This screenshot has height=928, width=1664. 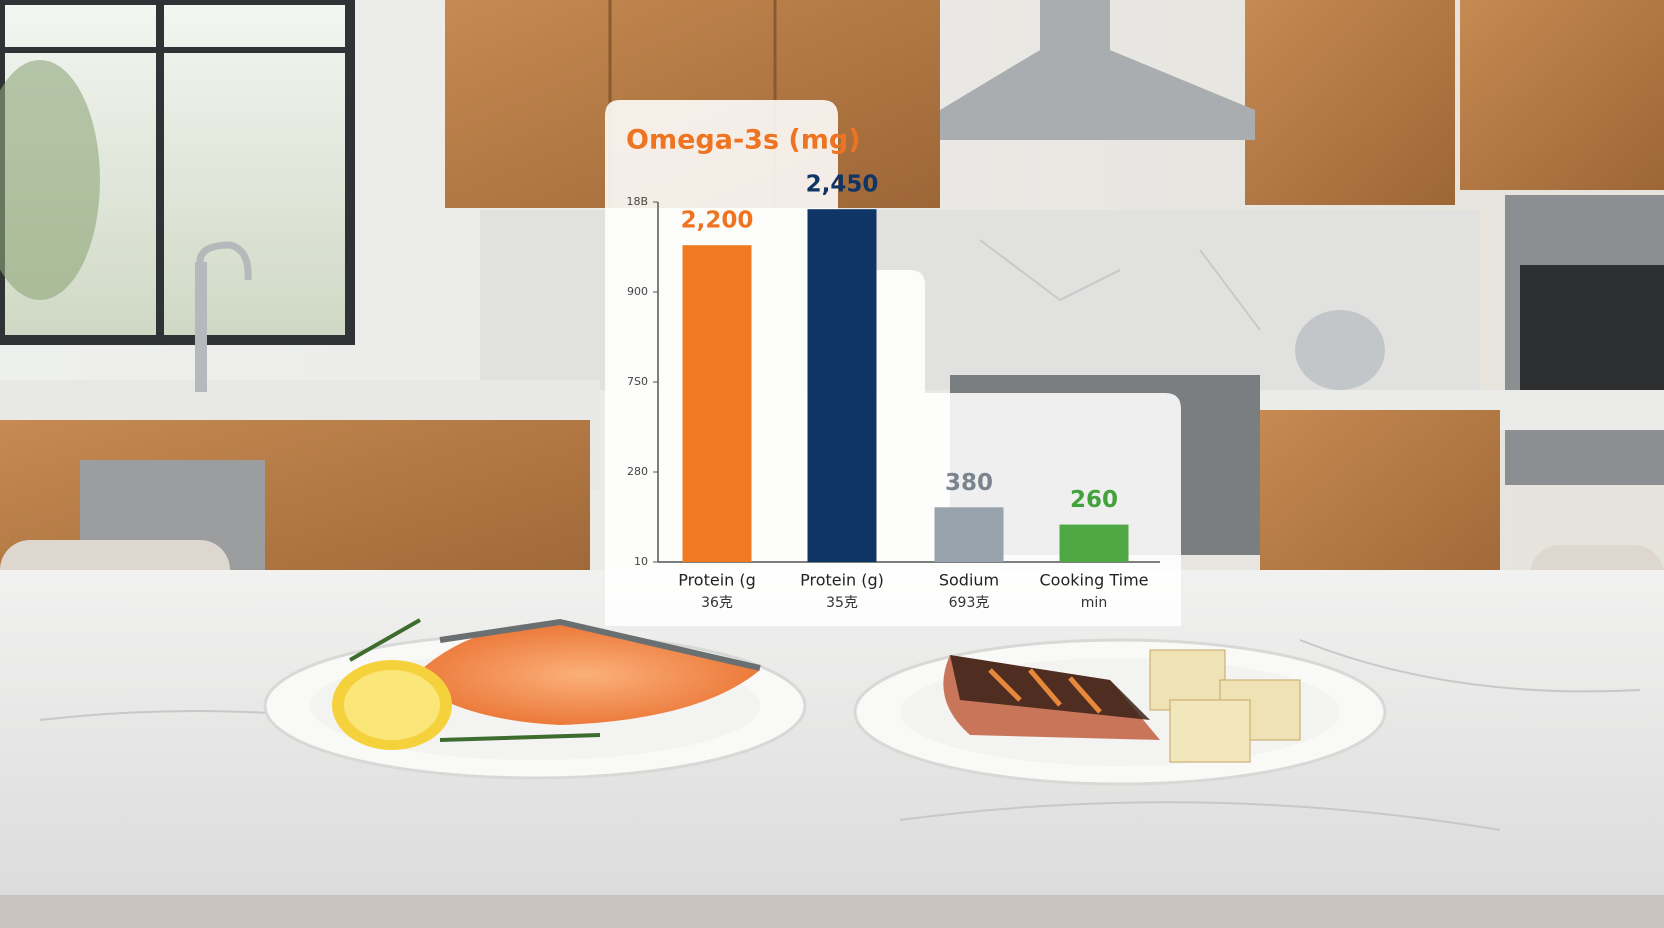 I want to click on chart-title: Omega-3s (mg), so click(x=743, y=140).